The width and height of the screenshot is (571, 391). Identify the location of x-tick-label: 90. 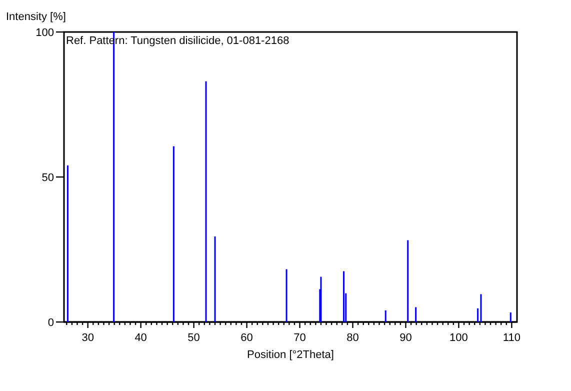
(406, 338).